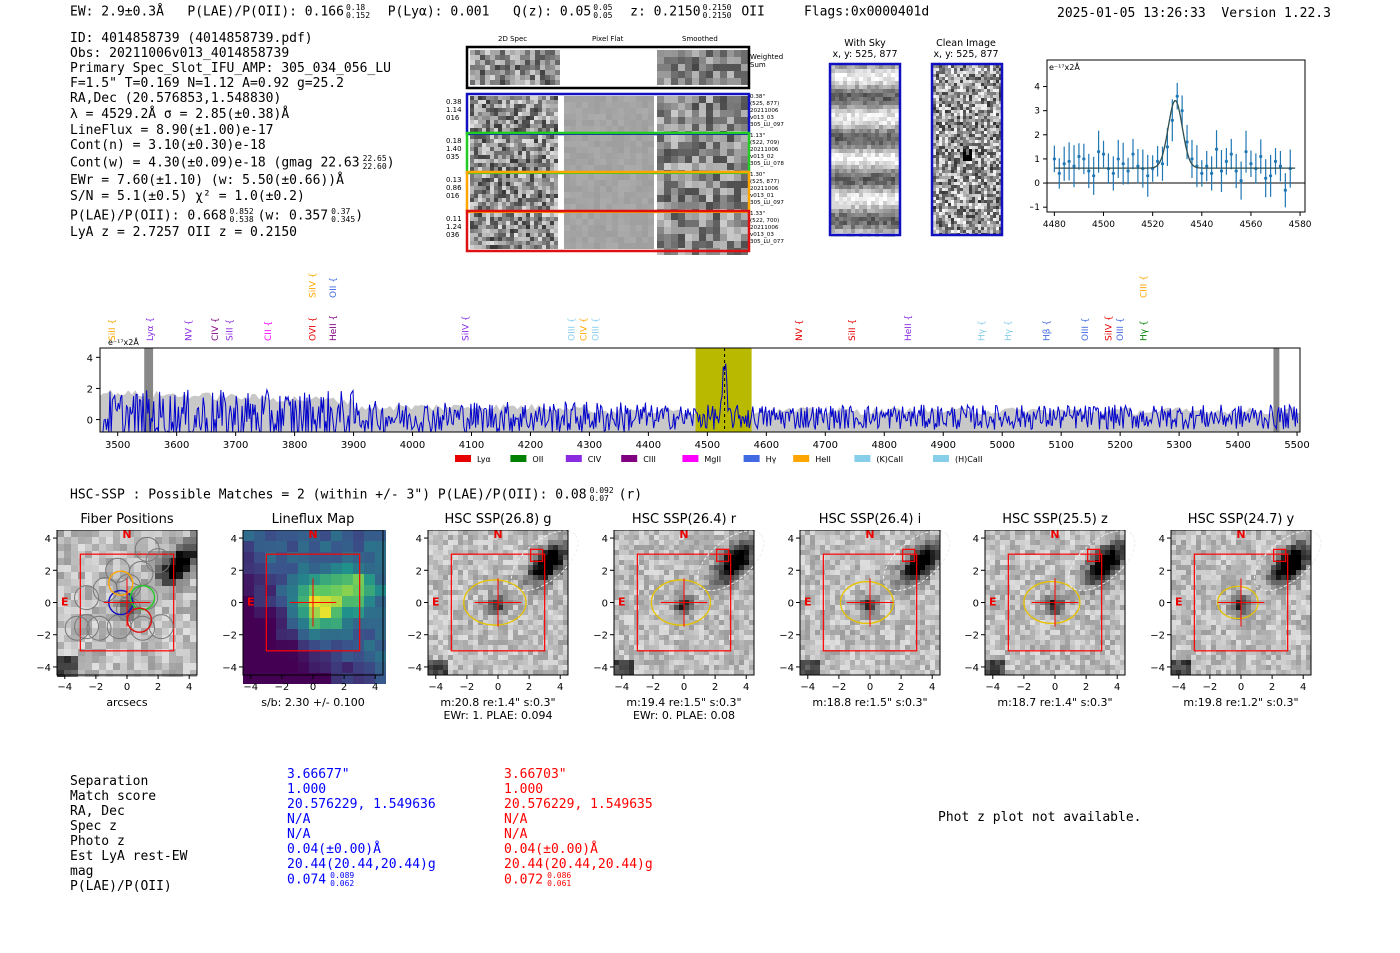  I want to click on hsc-panel-image: N E −4 −4 −2 −2 0 0 2 2 4 4, so click(865, 611).